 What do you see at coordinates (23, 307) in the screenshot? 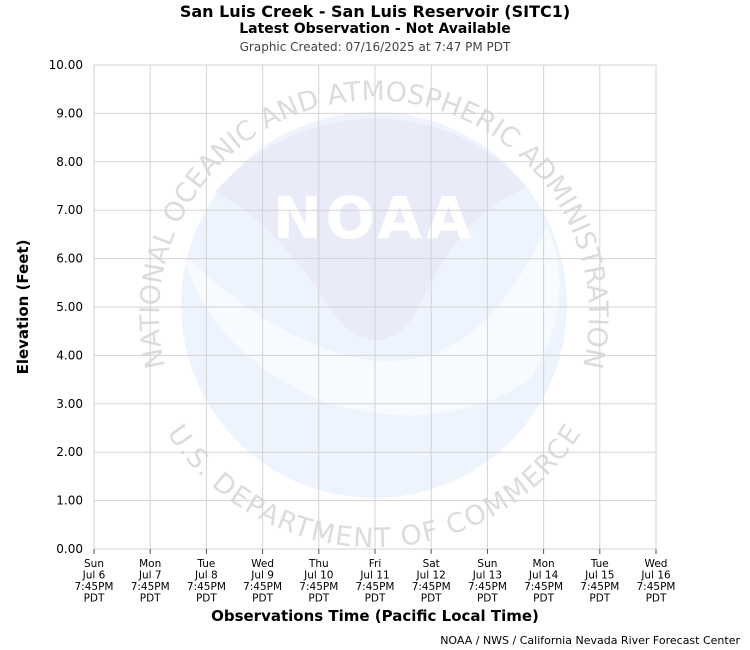
I see `y-axis-label: Elevation (Feet)` at bounding box center [23, 307].